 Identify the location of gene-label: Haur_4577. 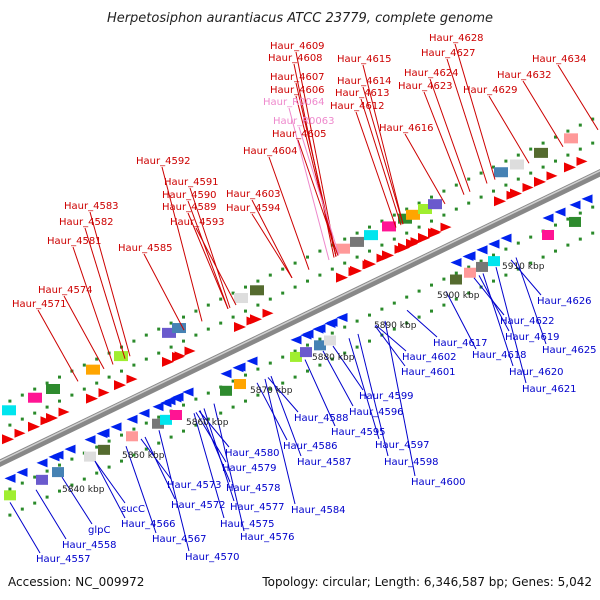
(257, 507).